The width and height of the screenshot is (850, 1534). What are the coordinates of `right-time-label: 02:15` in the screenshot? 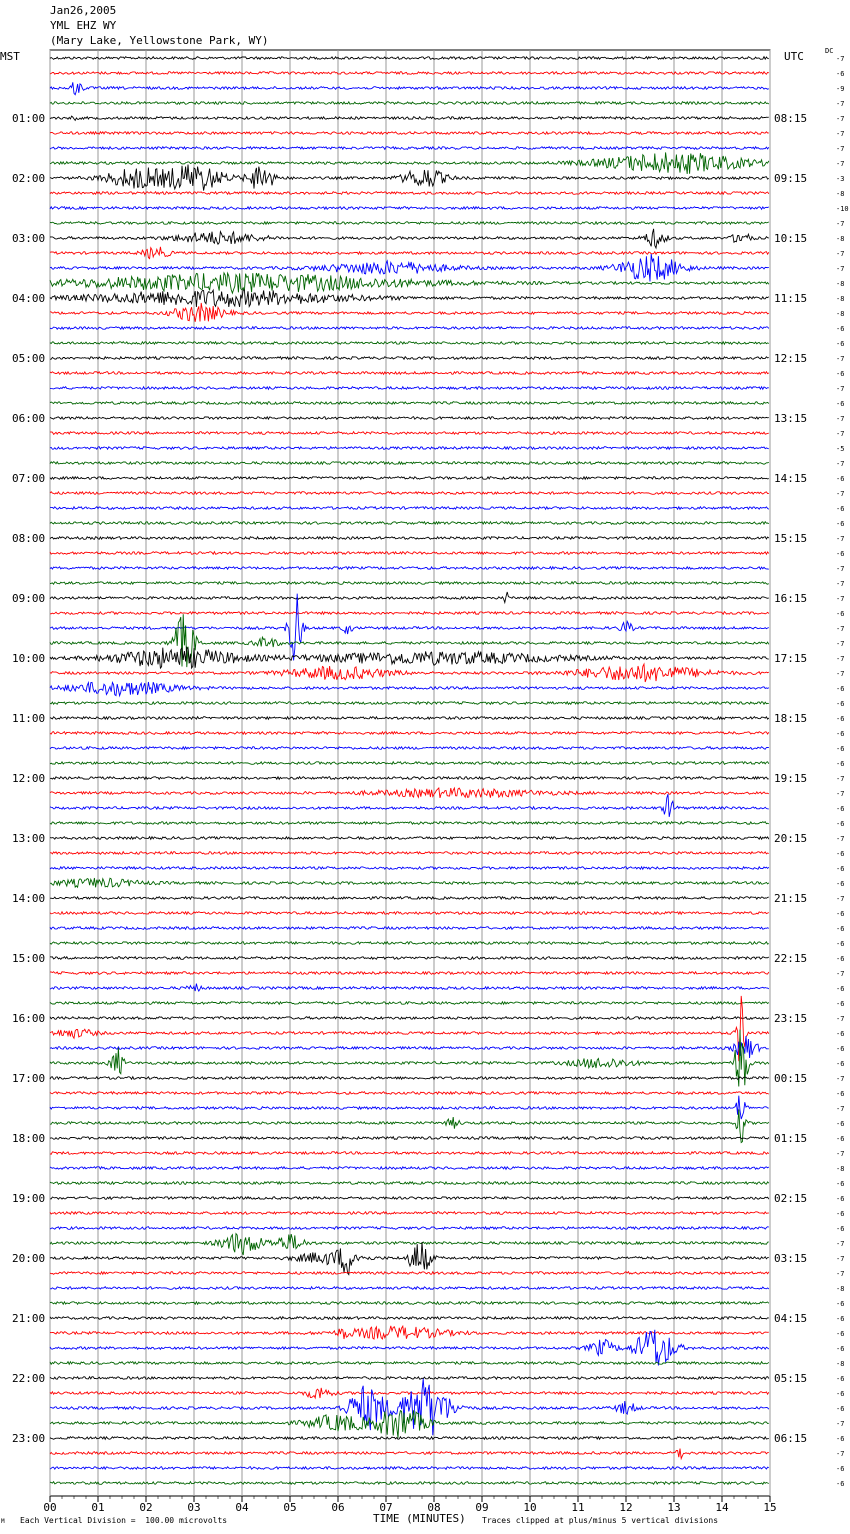 It's located at (790, 1198).